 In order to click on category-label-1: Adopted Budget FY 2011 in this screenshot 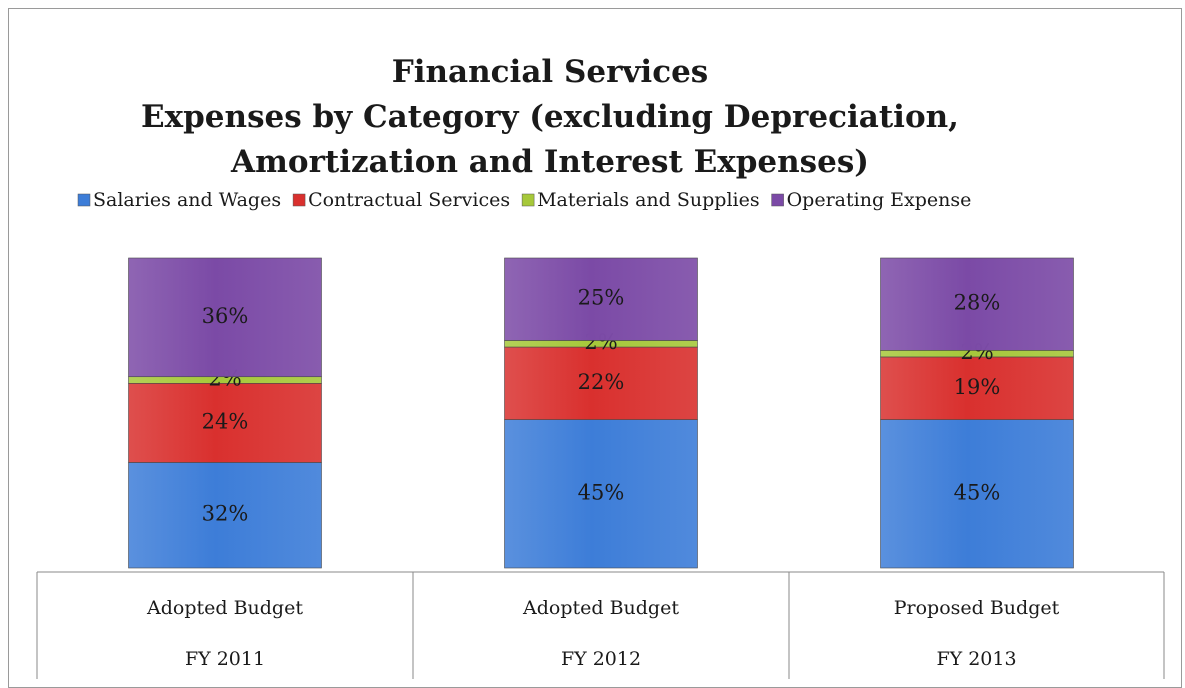, I will do `click(224, 633)`.